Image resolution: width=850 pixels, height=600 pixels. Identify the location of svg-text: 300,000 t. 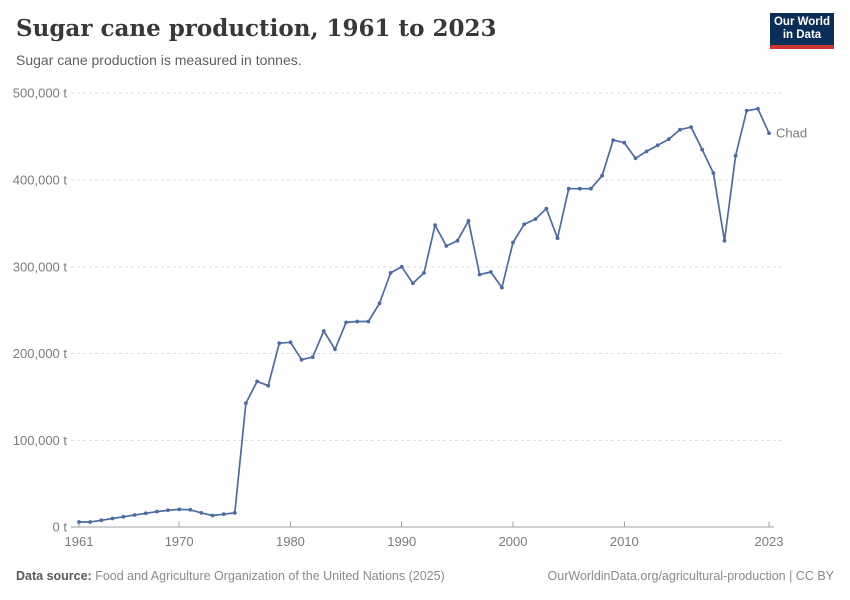
(40, 266).